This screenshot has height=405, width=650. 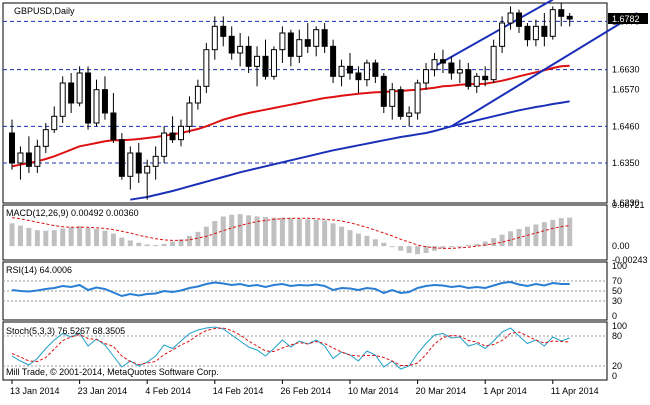 What do you see at coordinates (626, 70) in the screenshot?
I see `price-tick-label: 1.6630` at bounding box center [626, 70].